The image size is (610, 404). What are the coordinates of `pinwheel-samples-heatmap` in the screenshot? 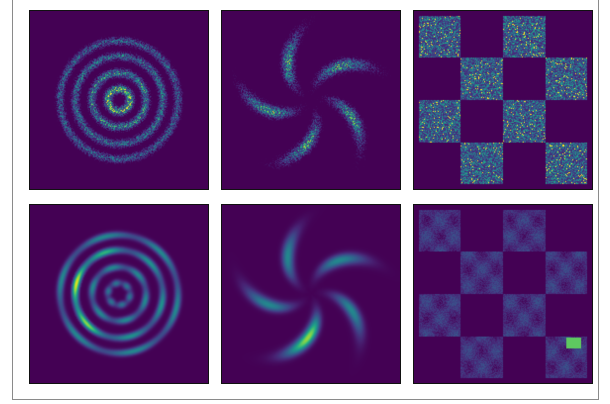 It's located at (311, 100).